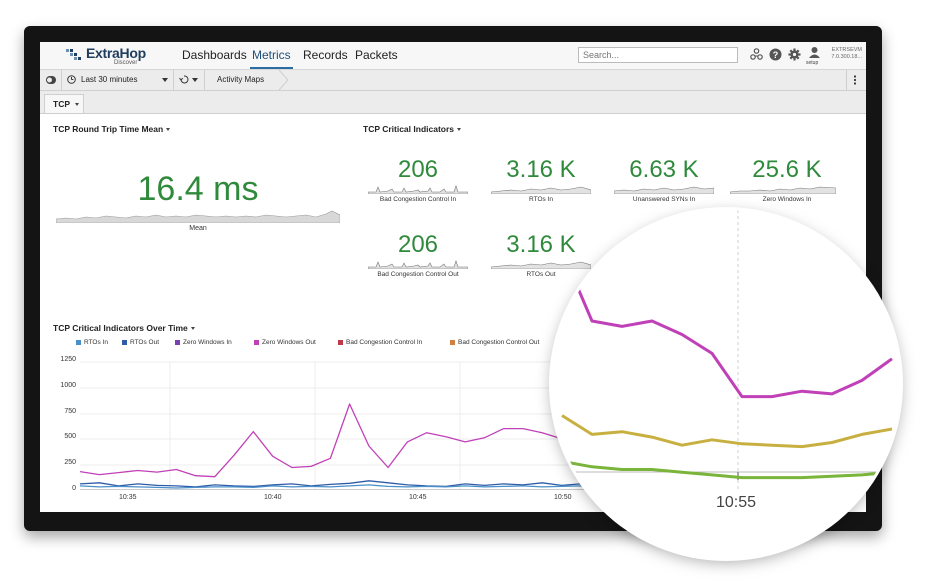 The width and height of the screenshot is (927, 583). I want to click on critical-widget-title: TCP Critical Indicators, so click(412, 129).